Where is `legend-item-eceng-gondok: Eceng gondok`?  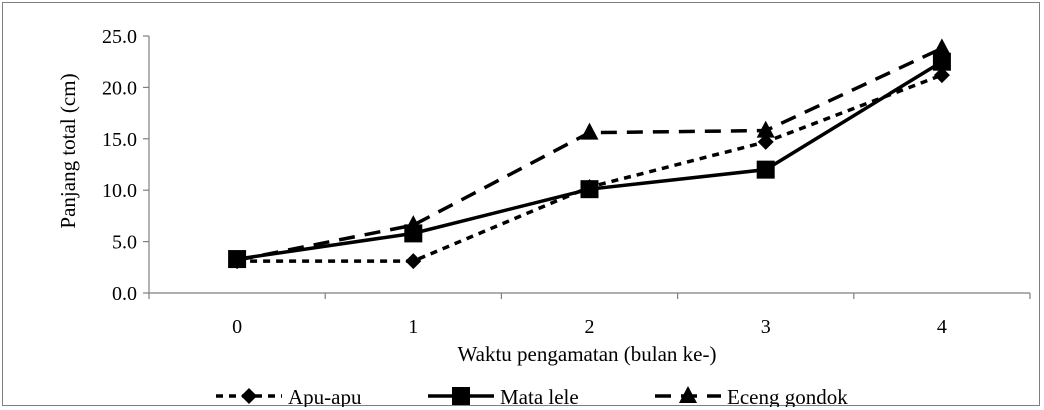 legend-item-eceng-gondok: Eceng gondok is located at coordinates (751, 396).